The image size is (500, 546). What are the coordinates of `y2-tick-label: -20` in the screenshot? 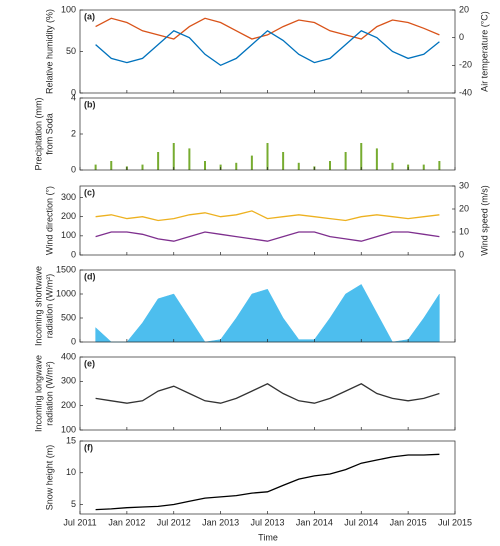 It's located at (465, 65).